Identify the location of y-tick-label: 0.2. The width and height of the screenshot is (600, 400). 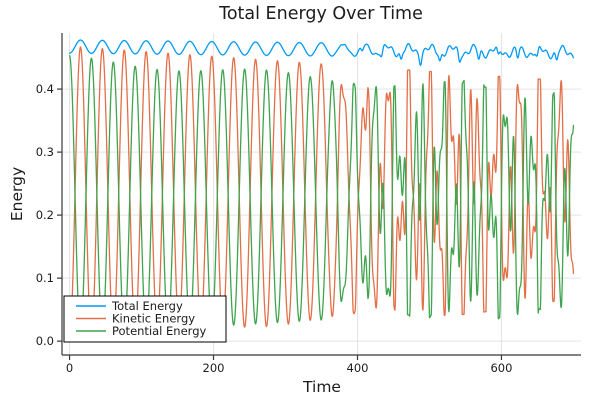
(45, 215).